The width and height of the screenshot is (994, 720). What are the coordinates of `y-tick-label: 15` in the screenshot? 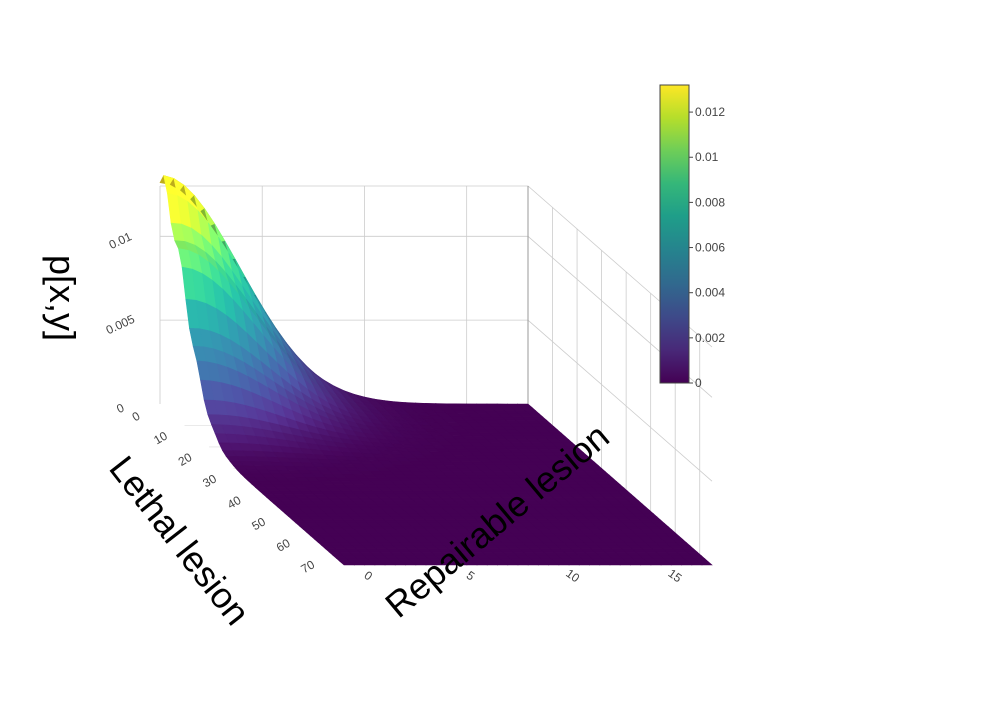 It's located at (674, 575).